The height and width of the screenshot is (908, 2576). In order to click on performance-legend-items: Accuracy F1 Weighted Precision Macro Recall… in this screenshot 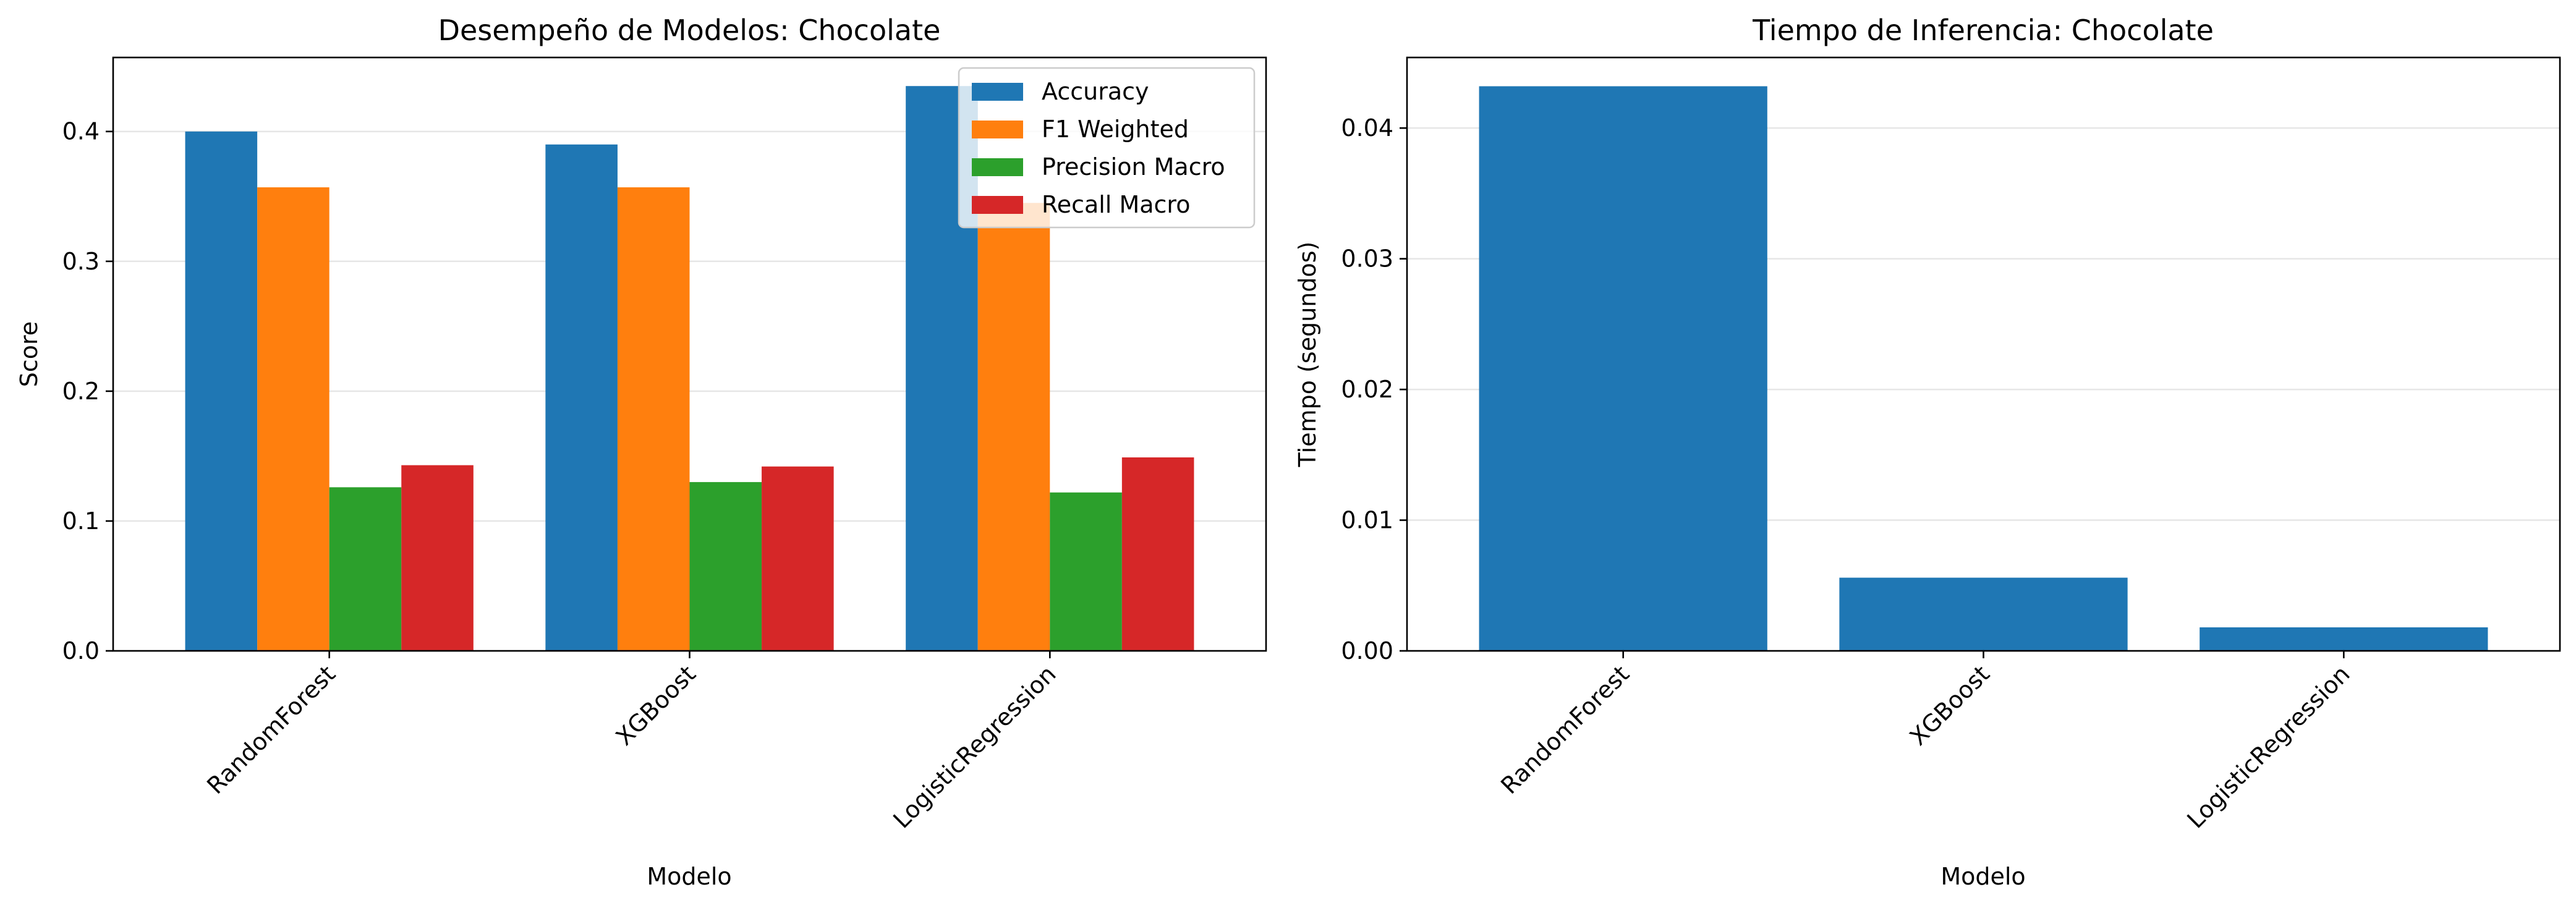, I will do `click(1098, 148)`.